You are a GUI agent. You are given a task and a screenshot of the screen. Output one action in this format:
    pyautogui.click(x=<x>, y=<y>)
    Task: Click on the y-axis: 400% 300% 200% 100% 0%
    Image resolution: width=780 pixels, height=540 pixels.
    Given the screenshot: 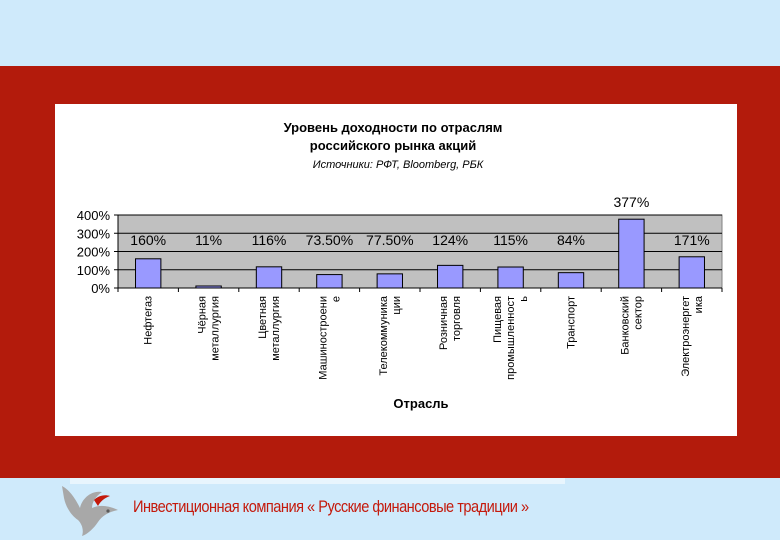 What is the action you would take?
    pyautogui.click(x=98, y=252)
    